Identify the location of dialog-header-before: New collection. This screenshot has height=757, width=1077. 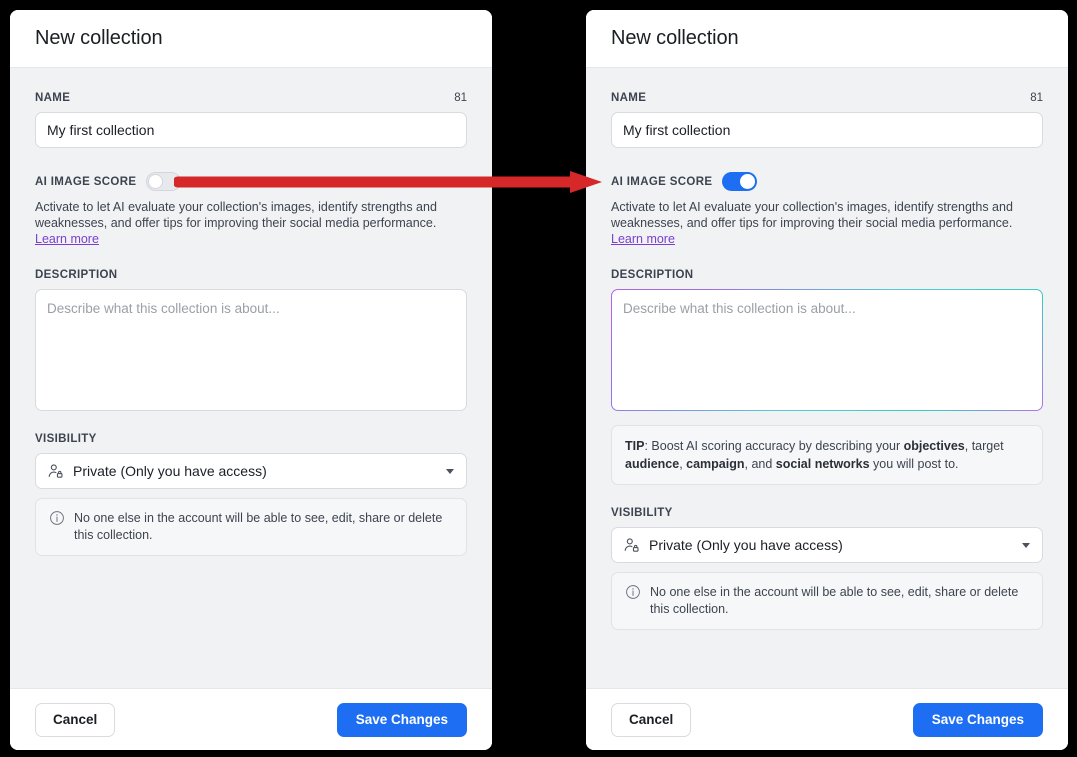
(251, 39).